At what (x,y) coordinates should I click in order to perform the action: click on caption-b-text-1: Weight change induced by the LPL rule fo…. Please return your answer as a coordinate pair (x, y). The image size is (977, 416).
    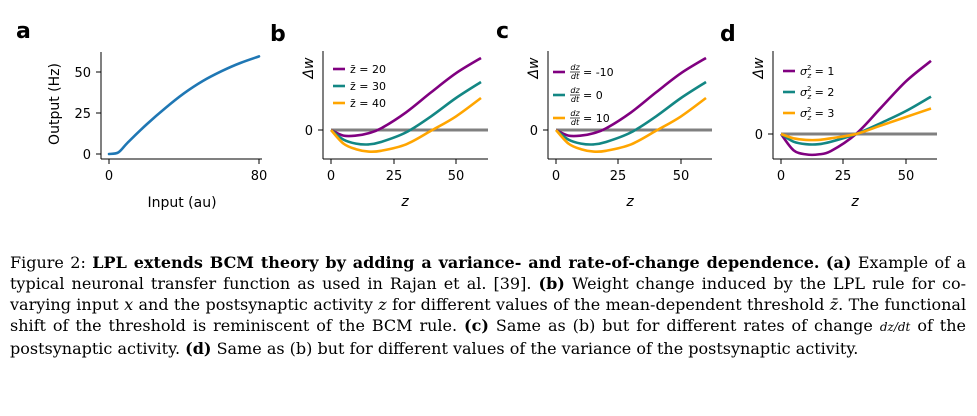
    Looking at the image, I should click on (488, 294).